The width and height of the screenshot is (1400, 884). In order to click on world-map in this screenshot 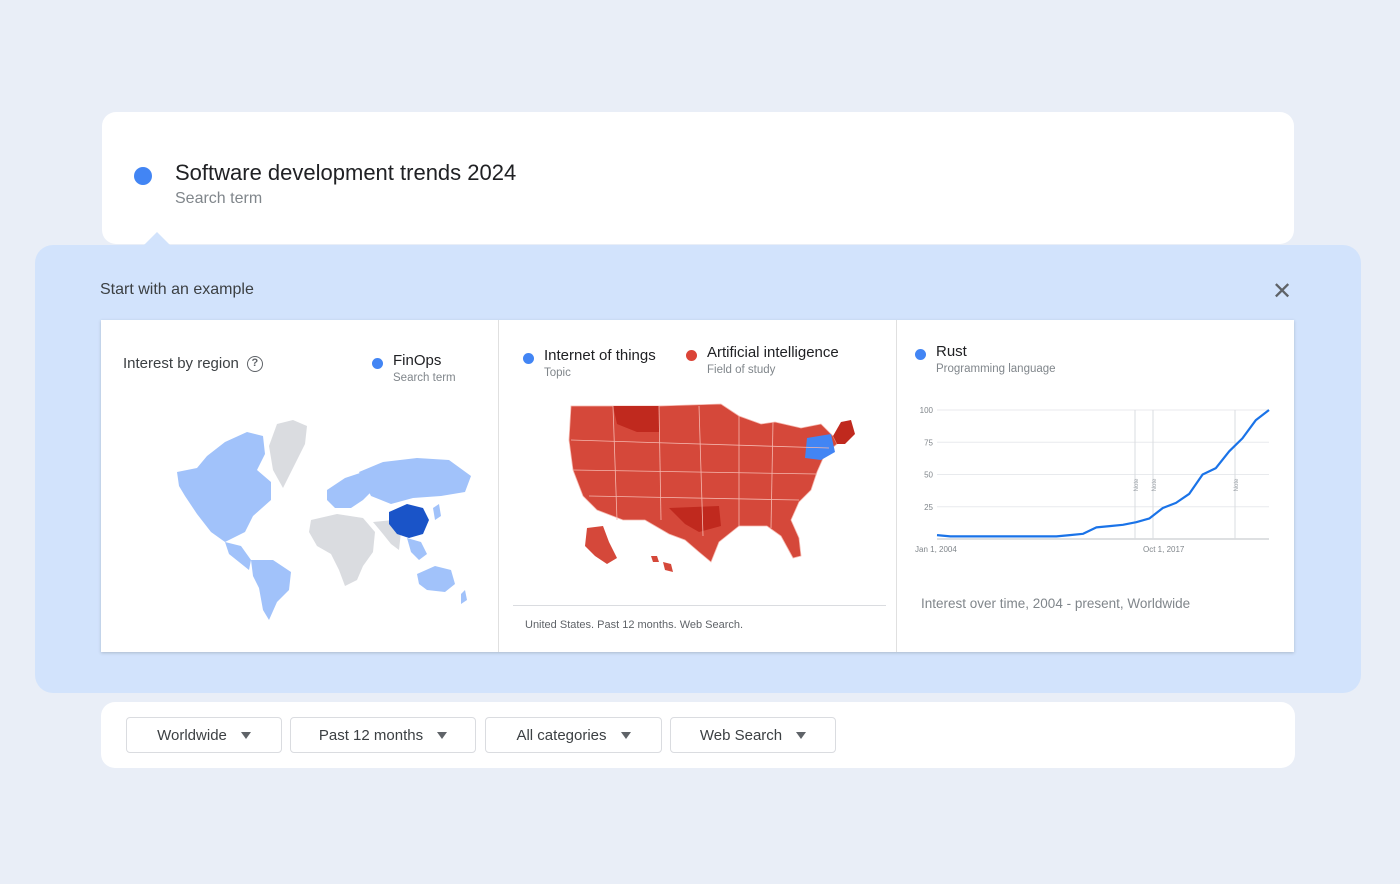, I will do `click(324, 520)`.